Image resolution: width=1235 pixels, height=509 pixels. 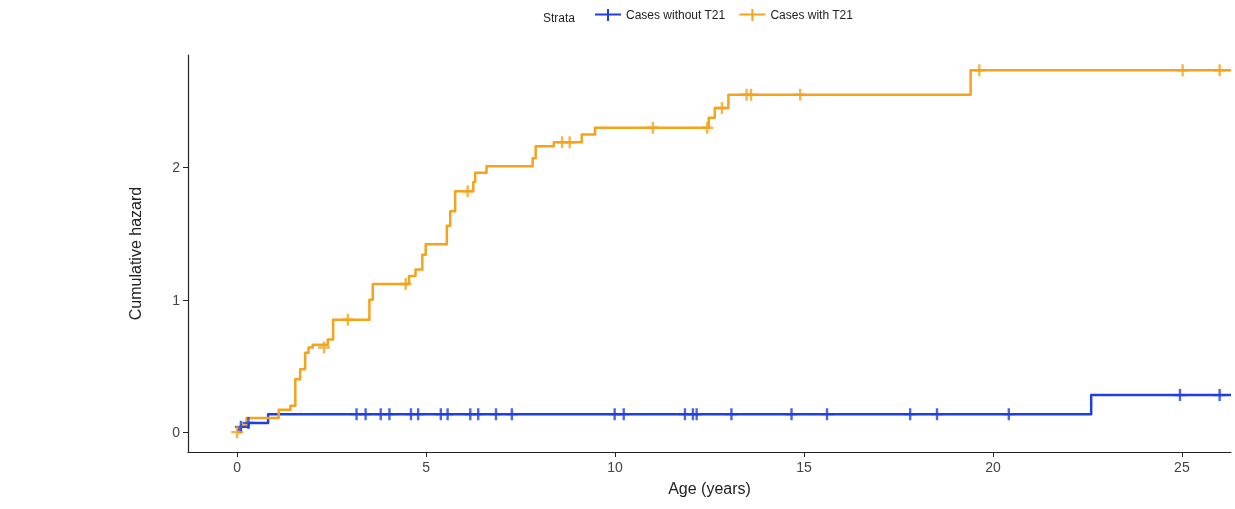 What do you see at coordinates (676, 15) in the screenshot?
I see `legend-label: Cases without T21` at bounding box center [676, 15].